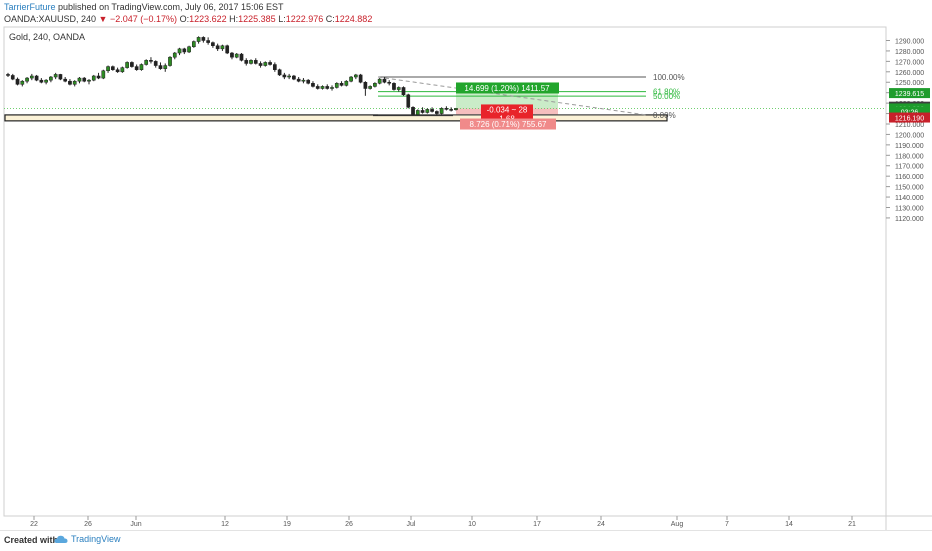 The image size is (932, 551). What do you see at coordinates (664, 115) in the screenshot?
I see `fib-level-label: 0.00%` at bounding box center [664, 115].